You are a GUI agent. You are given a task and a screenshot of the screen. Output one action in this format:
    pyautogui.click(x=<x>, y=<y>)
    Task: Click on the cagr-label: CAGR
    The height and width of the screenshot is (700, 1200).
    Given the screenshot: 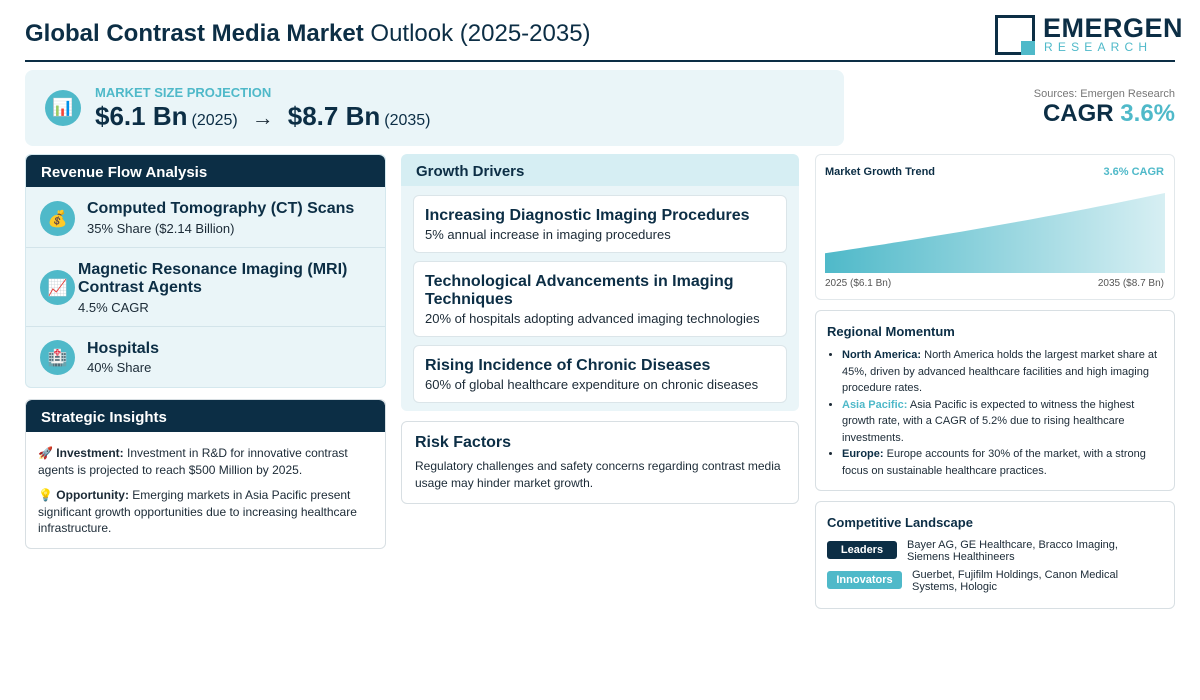 What is the action you would take?
    pyautogui.click(x=1078, y=113)
    